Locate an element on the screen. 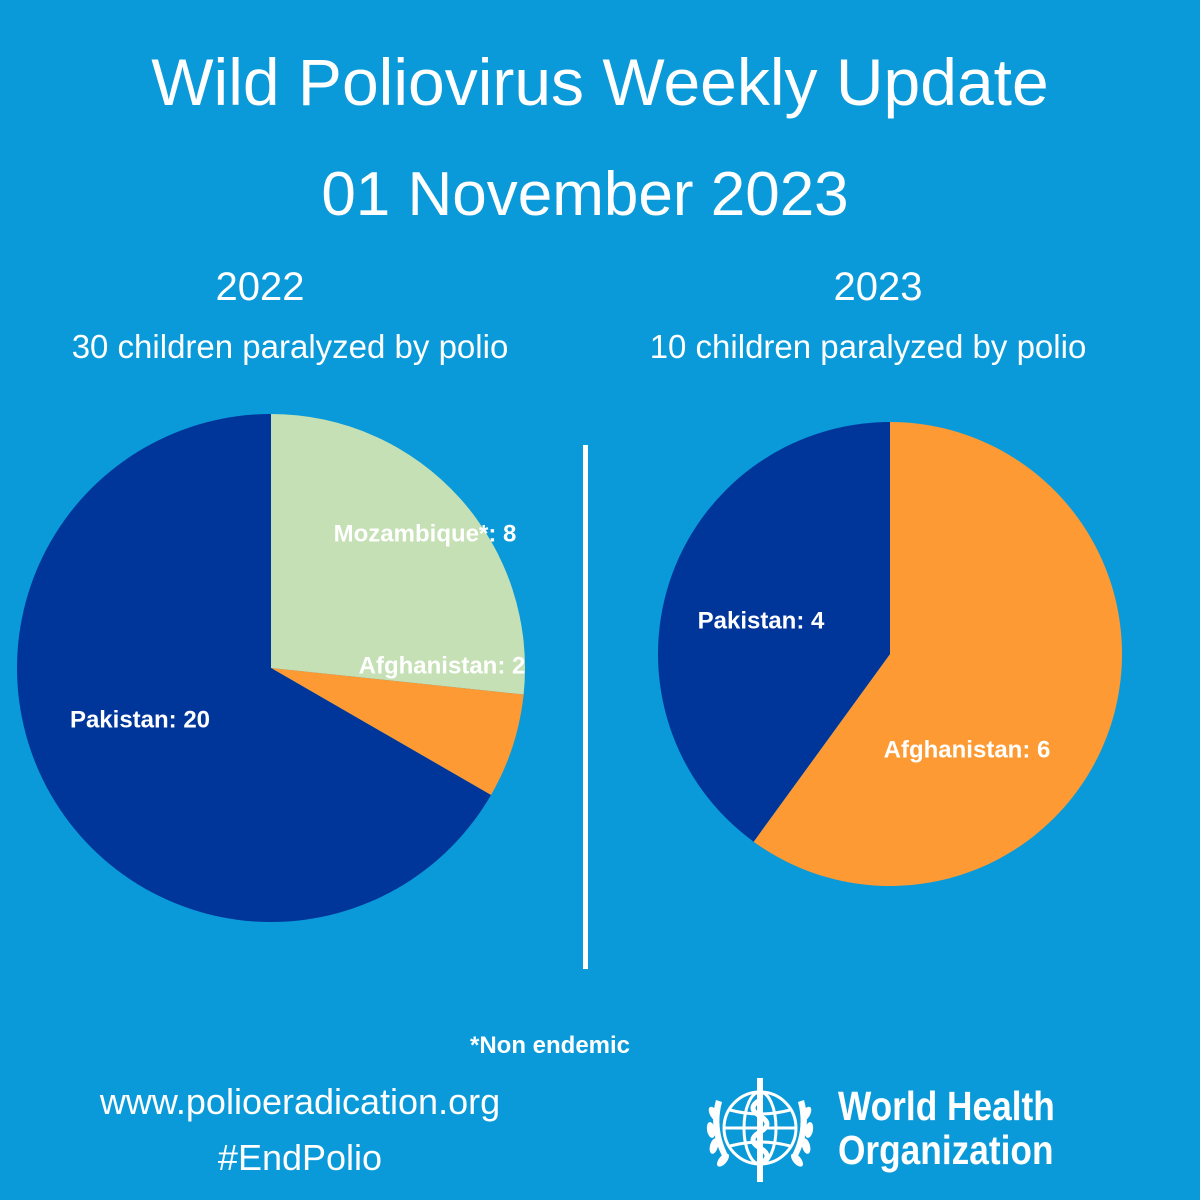 The height and width of the screenshot is (1200, 1200). pie-slice-pakistan-2023 is located at coordinates (774, 632).